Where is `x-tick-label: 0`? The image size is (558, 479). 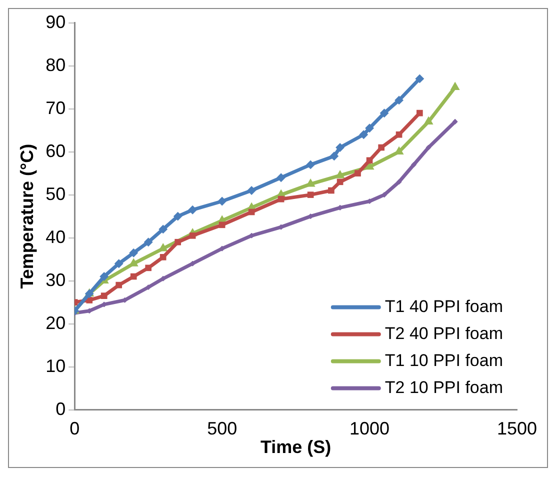
x-tick-label: 0 is located at coordinates (75, 428).